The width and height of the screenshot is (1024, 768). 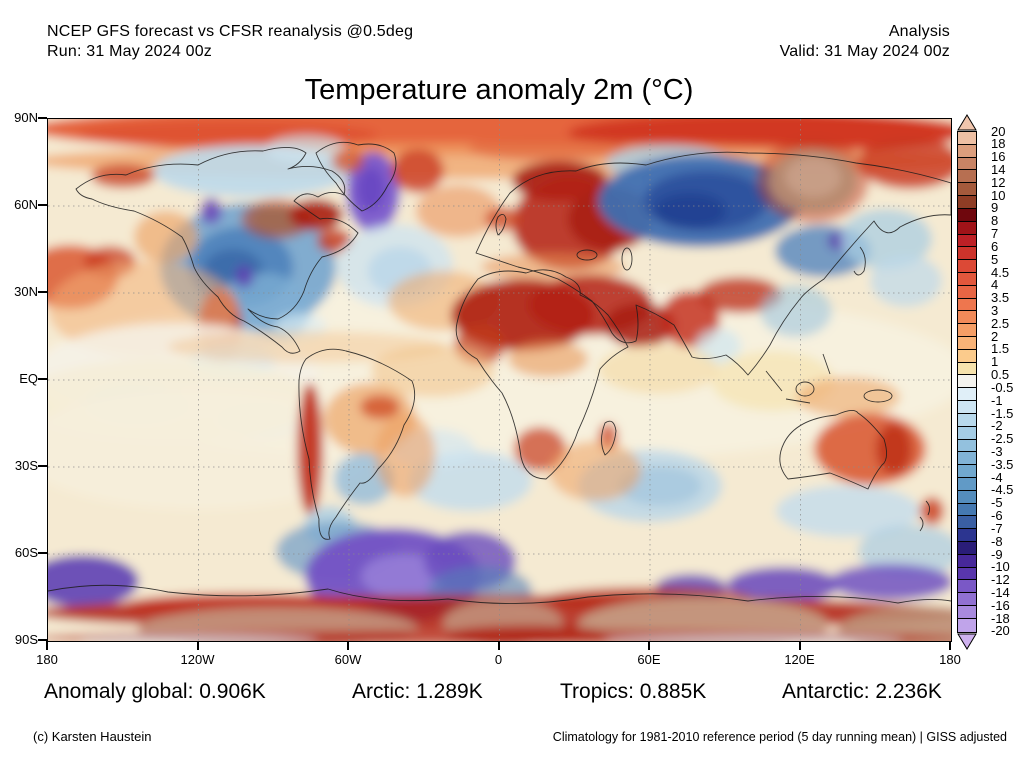 What do you see at coordinates (155, 691) in the screenshot?
I see `stat-global: Anomaly global: 0.906K` at bounding box center [155, 691].